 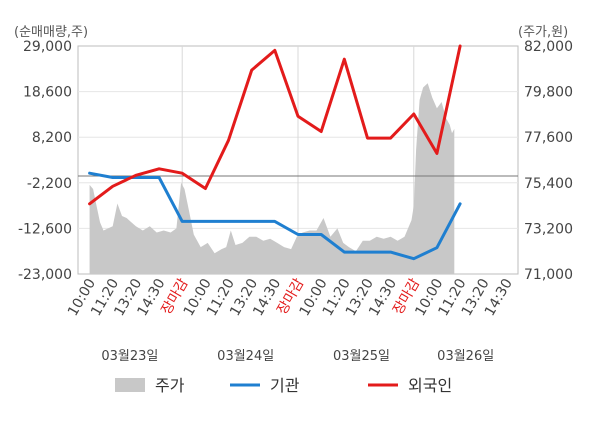 I want to click on date-label: 03월23일, so click(x=129, y=356).